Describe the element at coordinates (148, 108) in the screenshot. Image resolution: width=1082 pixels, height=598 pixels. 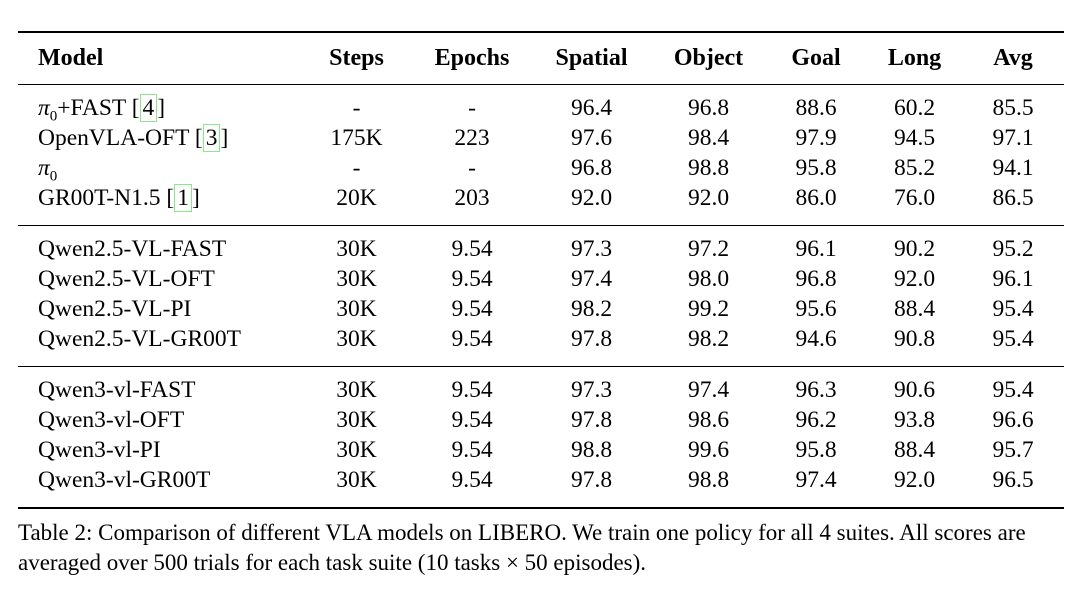
I see `citation-link: 4` at that location.